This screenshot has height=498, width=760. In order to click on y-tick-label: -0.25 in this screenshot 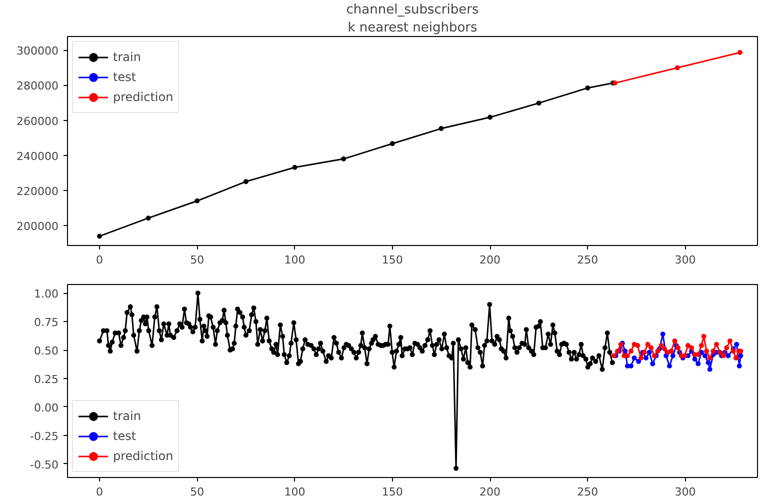, I will do `click(44, 436)`.